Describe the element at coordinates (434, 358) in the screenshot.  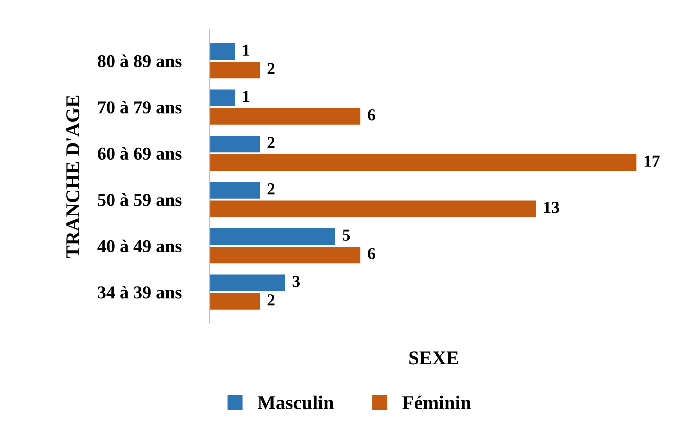
I see `x-axis-title: SEXE` at that location.